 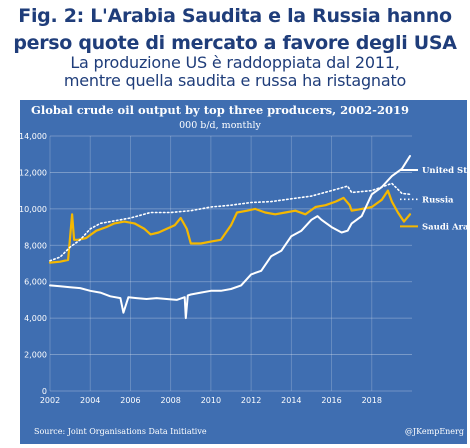 I want to click on credit-handle: @JKempEnerg, so click(x=434, y=431).